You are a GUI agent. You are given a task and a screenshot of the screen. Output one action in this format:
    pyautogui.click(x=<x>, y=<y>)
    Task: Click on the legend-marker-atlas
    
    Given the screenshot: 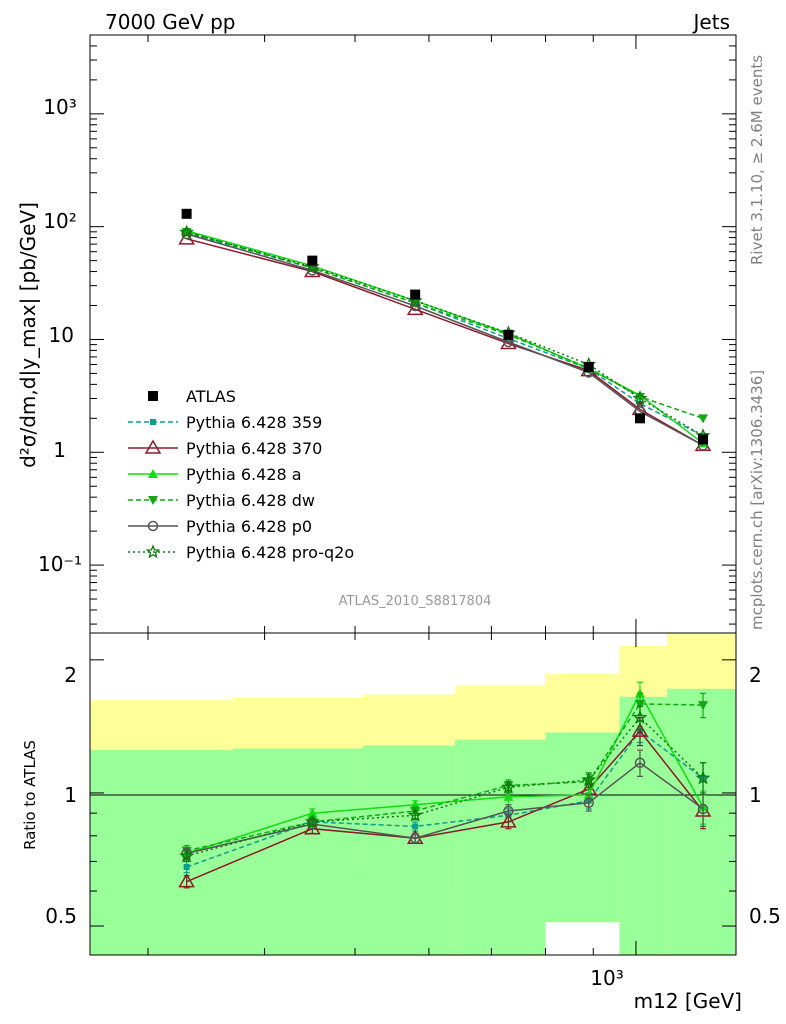 What is the action you would take?
    pyautogui.click(x=153, y=396)
    